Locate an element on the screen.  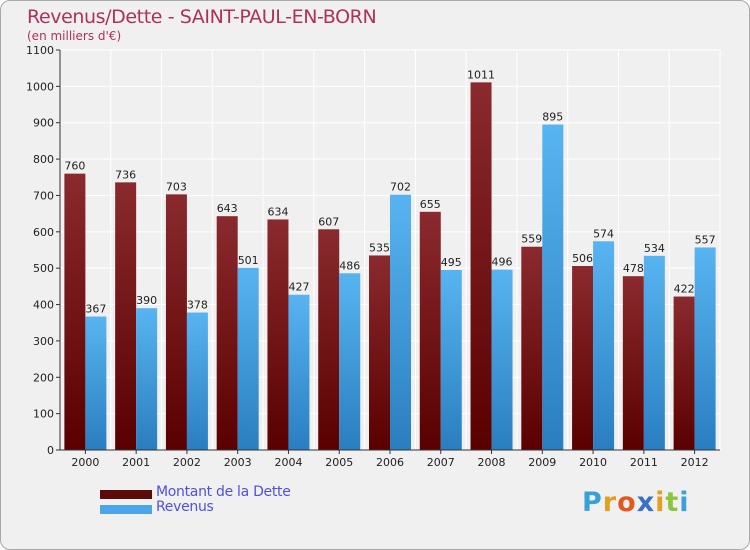
data-label: 422 is located at coordinates (684, 289).